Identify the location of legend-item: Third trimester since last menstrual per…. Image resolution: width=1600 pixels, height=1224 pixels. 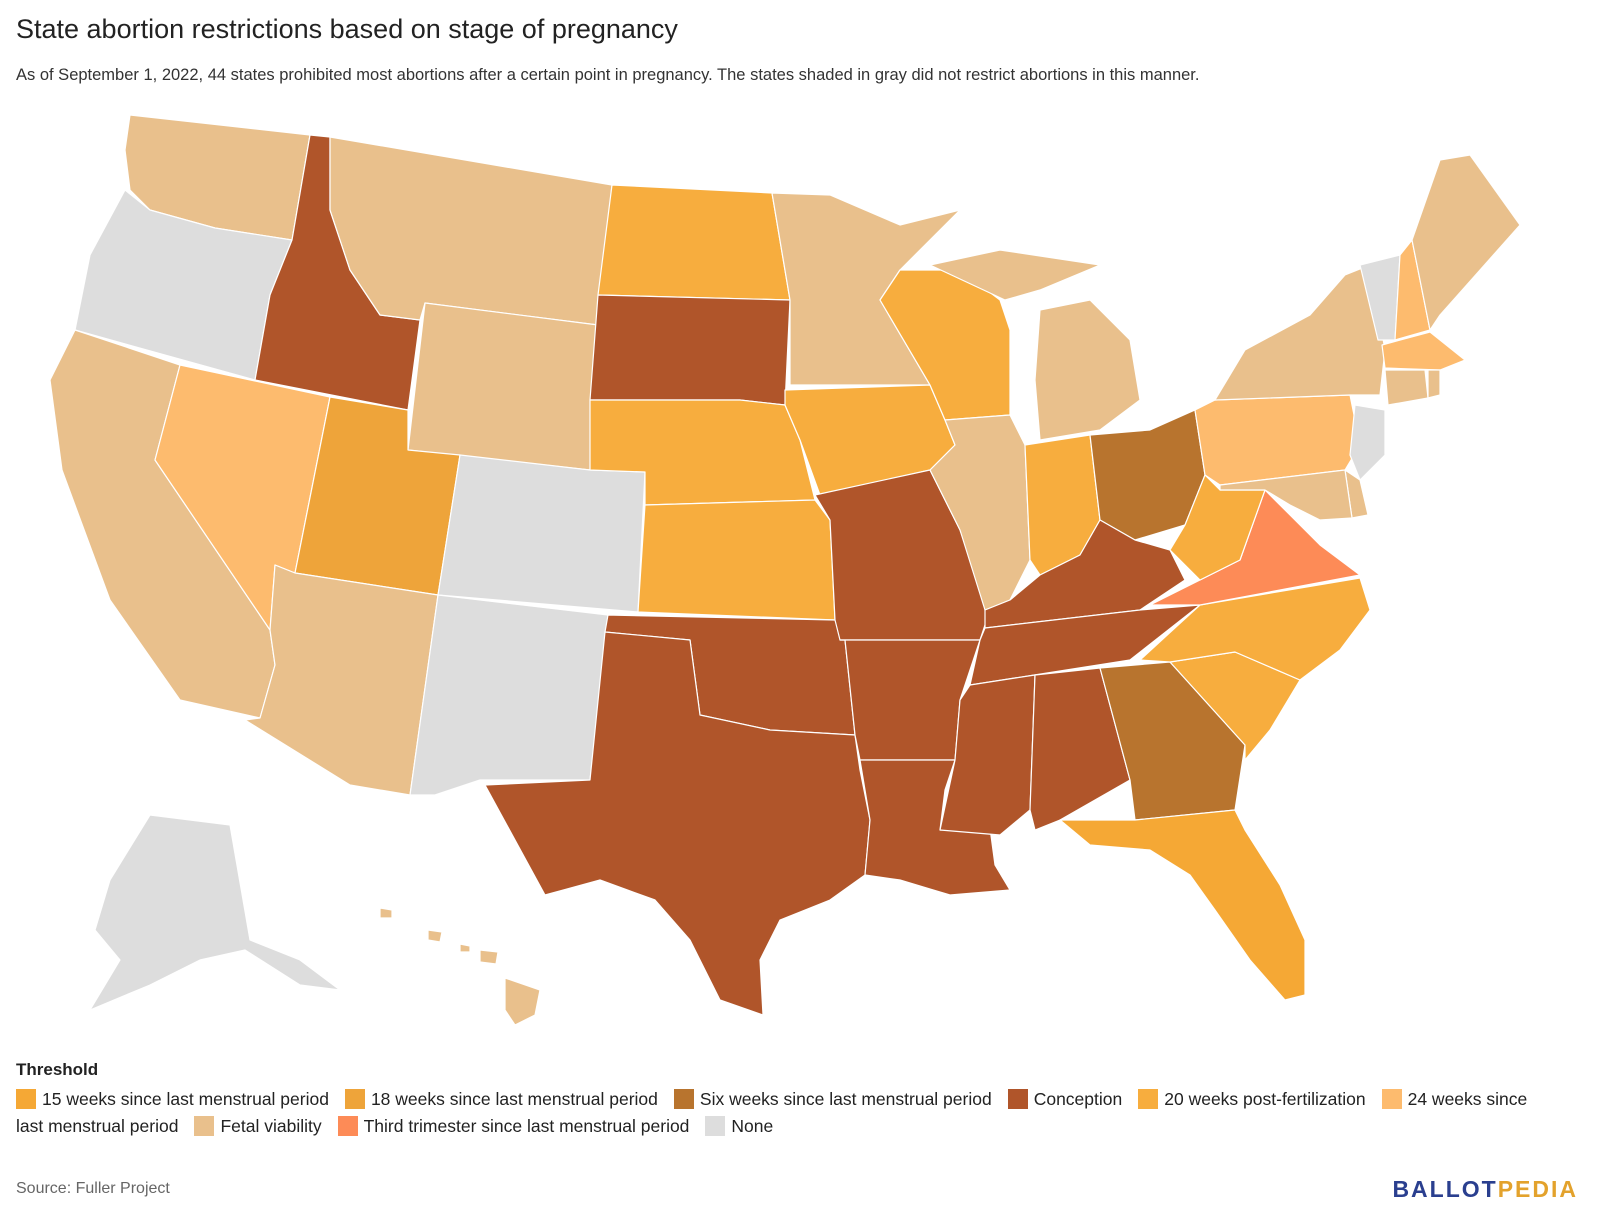
(513, 1126).